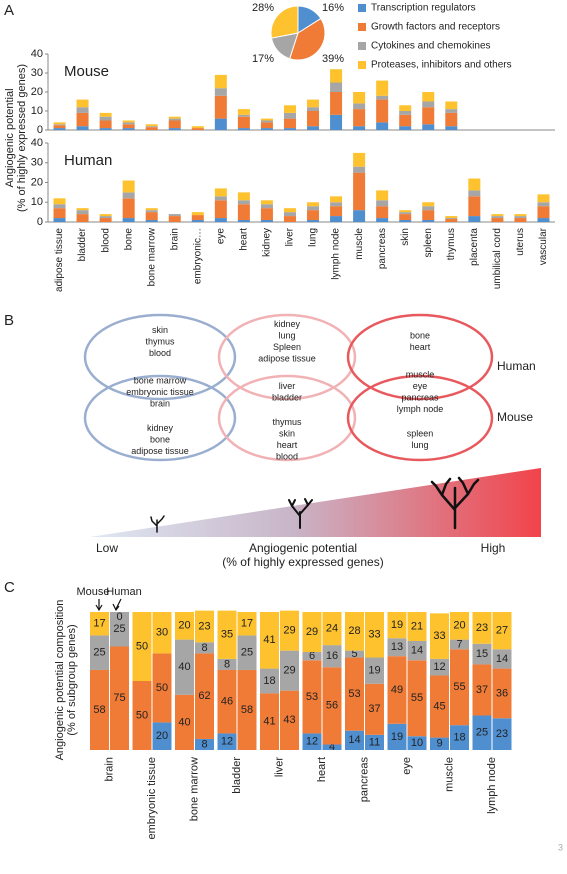 The image size is (567, 874). Describe the element at coordinates (502, 659) in the screenshot. I see `value-label: 14` at that location.